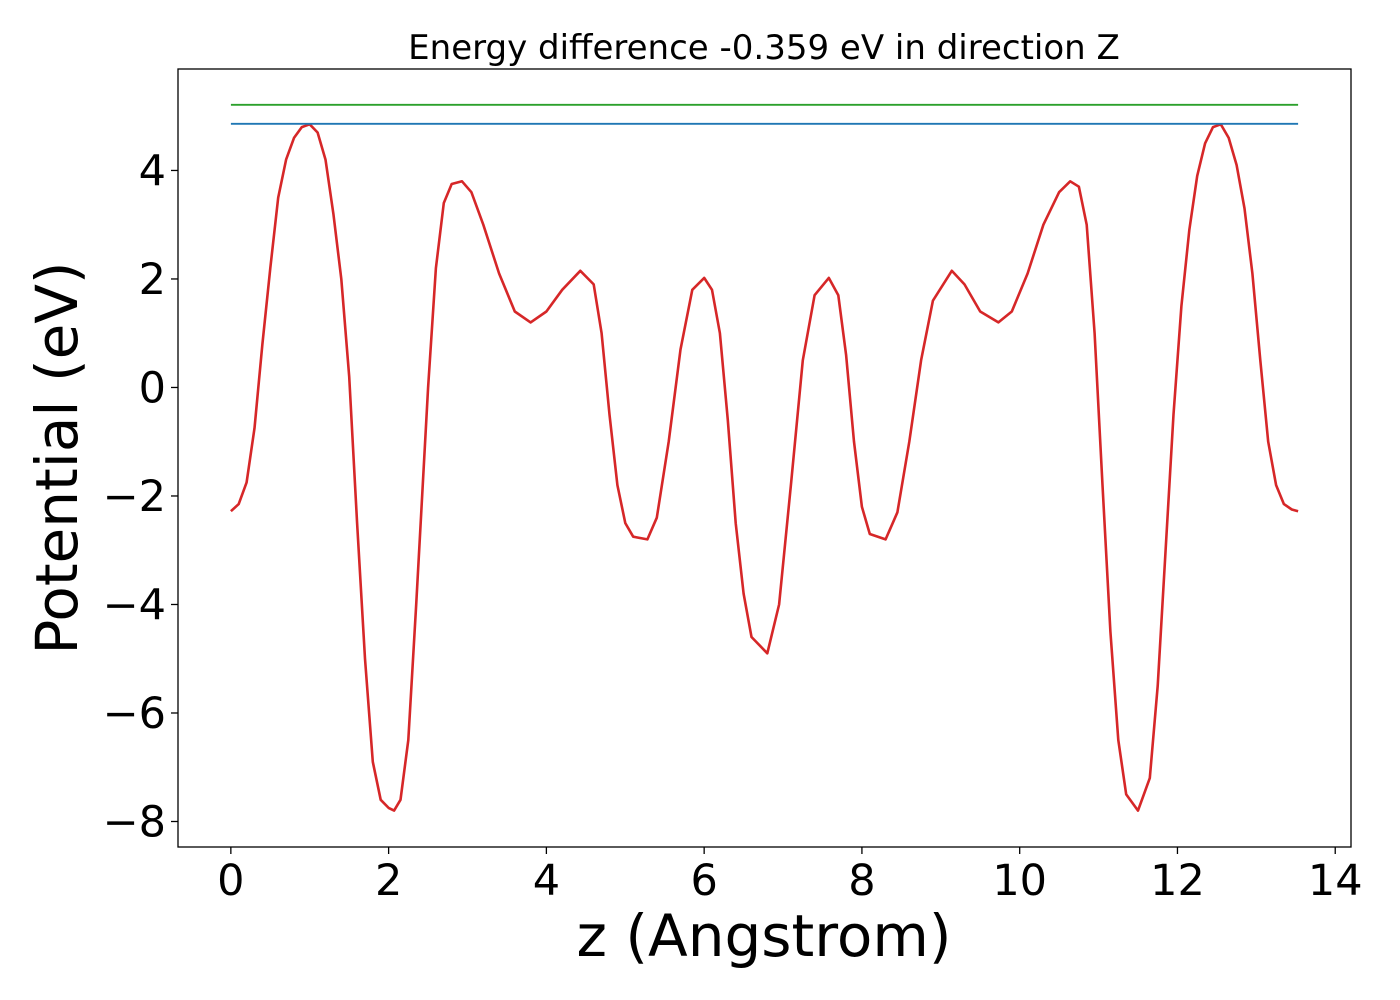 The width and height of the screenshot is (1400, 1000). I want to click on y-tick-label: 0, so click(152, 388).